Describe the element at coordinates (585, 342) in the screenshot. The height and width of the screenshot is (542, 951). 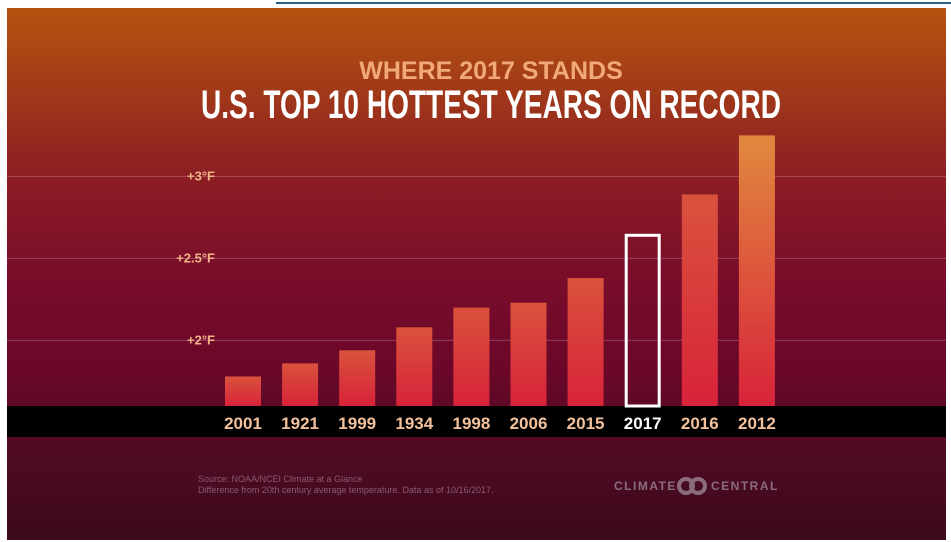
I see `bar-2015` at that location.